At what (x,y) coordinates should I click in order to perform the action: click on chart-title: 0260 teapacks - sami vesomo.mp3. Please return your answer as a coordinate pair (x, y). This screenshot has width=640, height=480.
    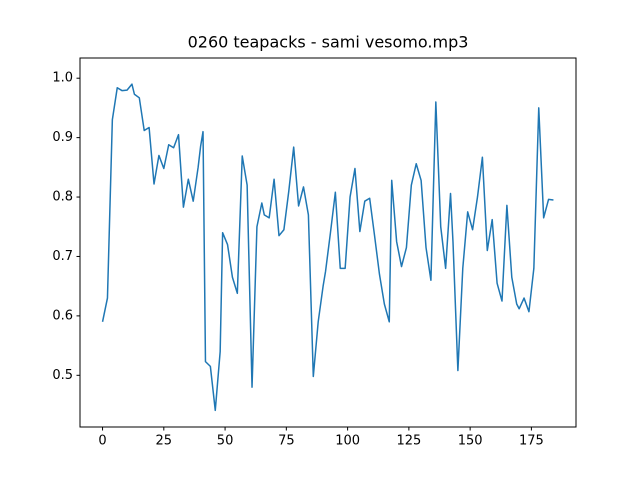
    Looking at the image, I should click on (328, 42).